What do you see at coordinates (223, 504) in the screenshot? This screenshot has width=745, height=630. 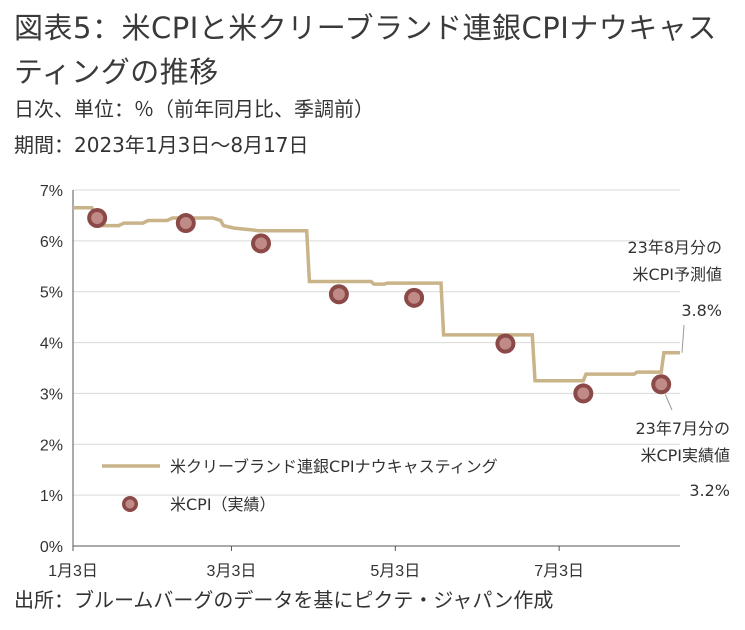 I see `legend-label-cpi: 米CPI（実績）` at bounding box center [223, 504].